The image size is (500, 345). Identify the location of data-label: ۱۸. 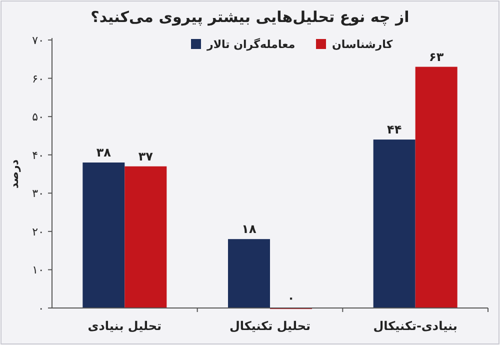
(249, 229).